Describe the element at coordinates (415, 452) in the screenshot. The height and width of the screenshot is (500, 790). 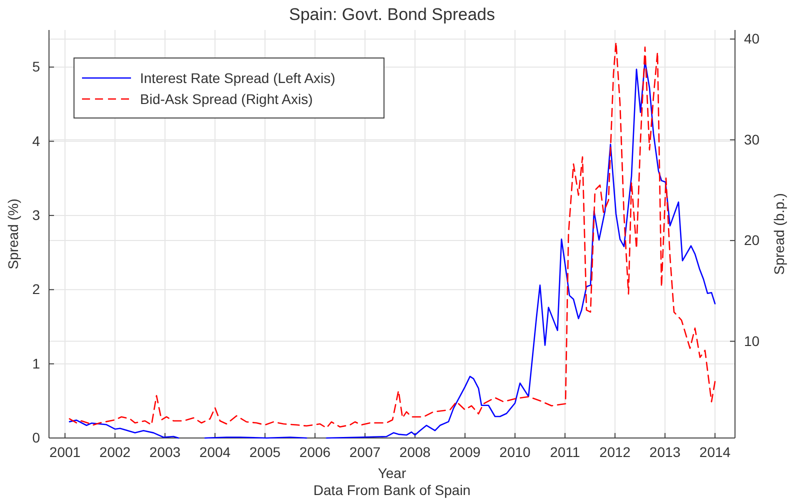
I see `x-tick-label: 2008` at that location.